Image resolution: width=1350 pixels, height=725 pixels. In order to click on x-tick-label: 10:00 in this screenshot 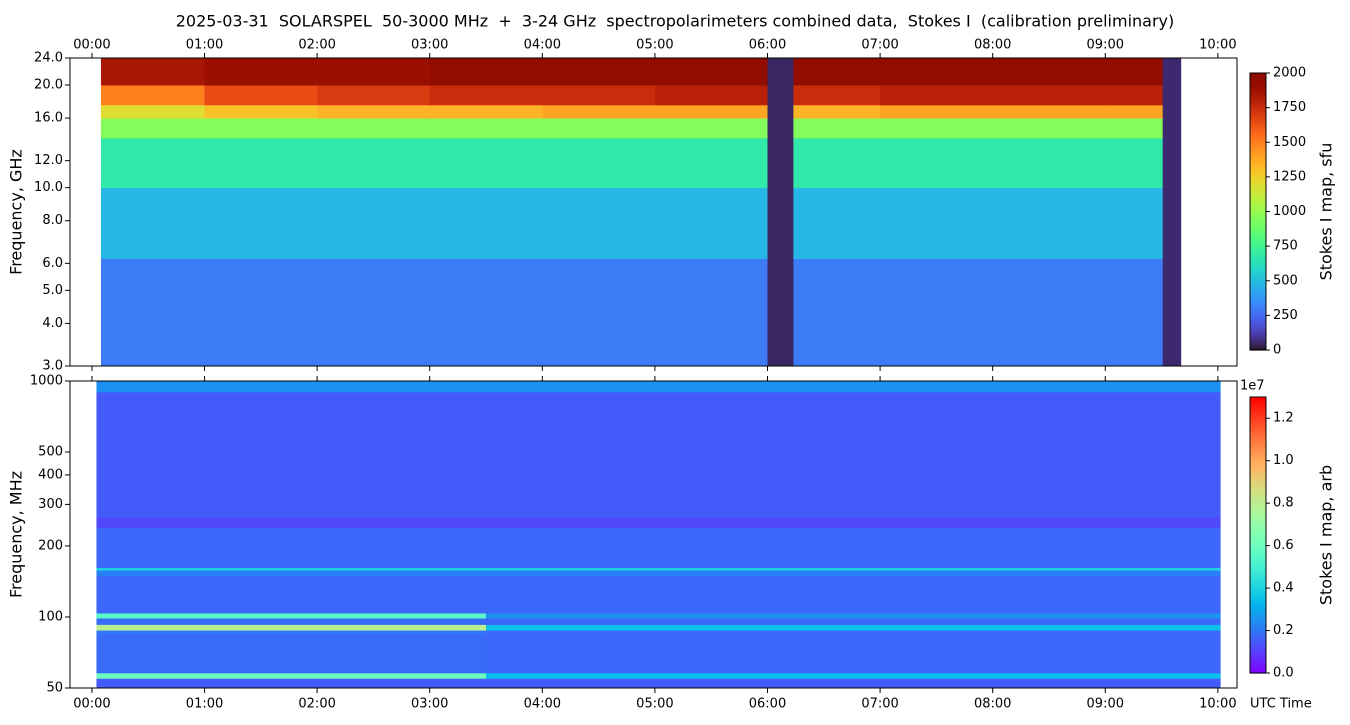, I will do `click(1217, 45)`.